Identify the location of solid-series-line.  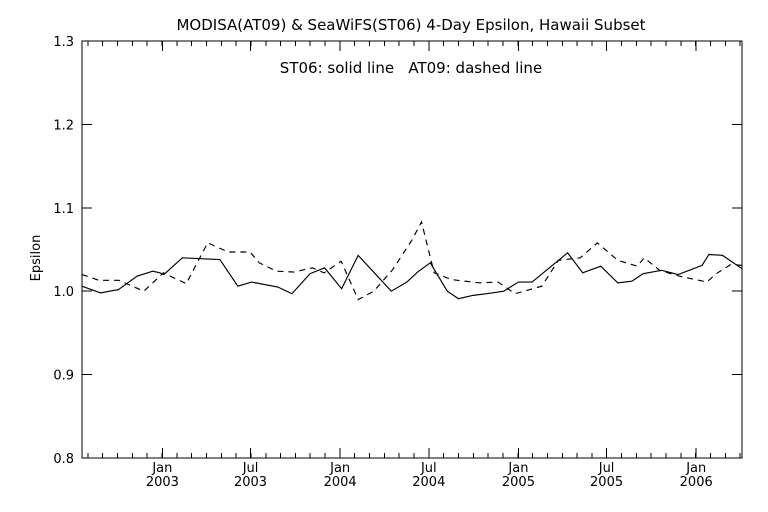
(412, 276).